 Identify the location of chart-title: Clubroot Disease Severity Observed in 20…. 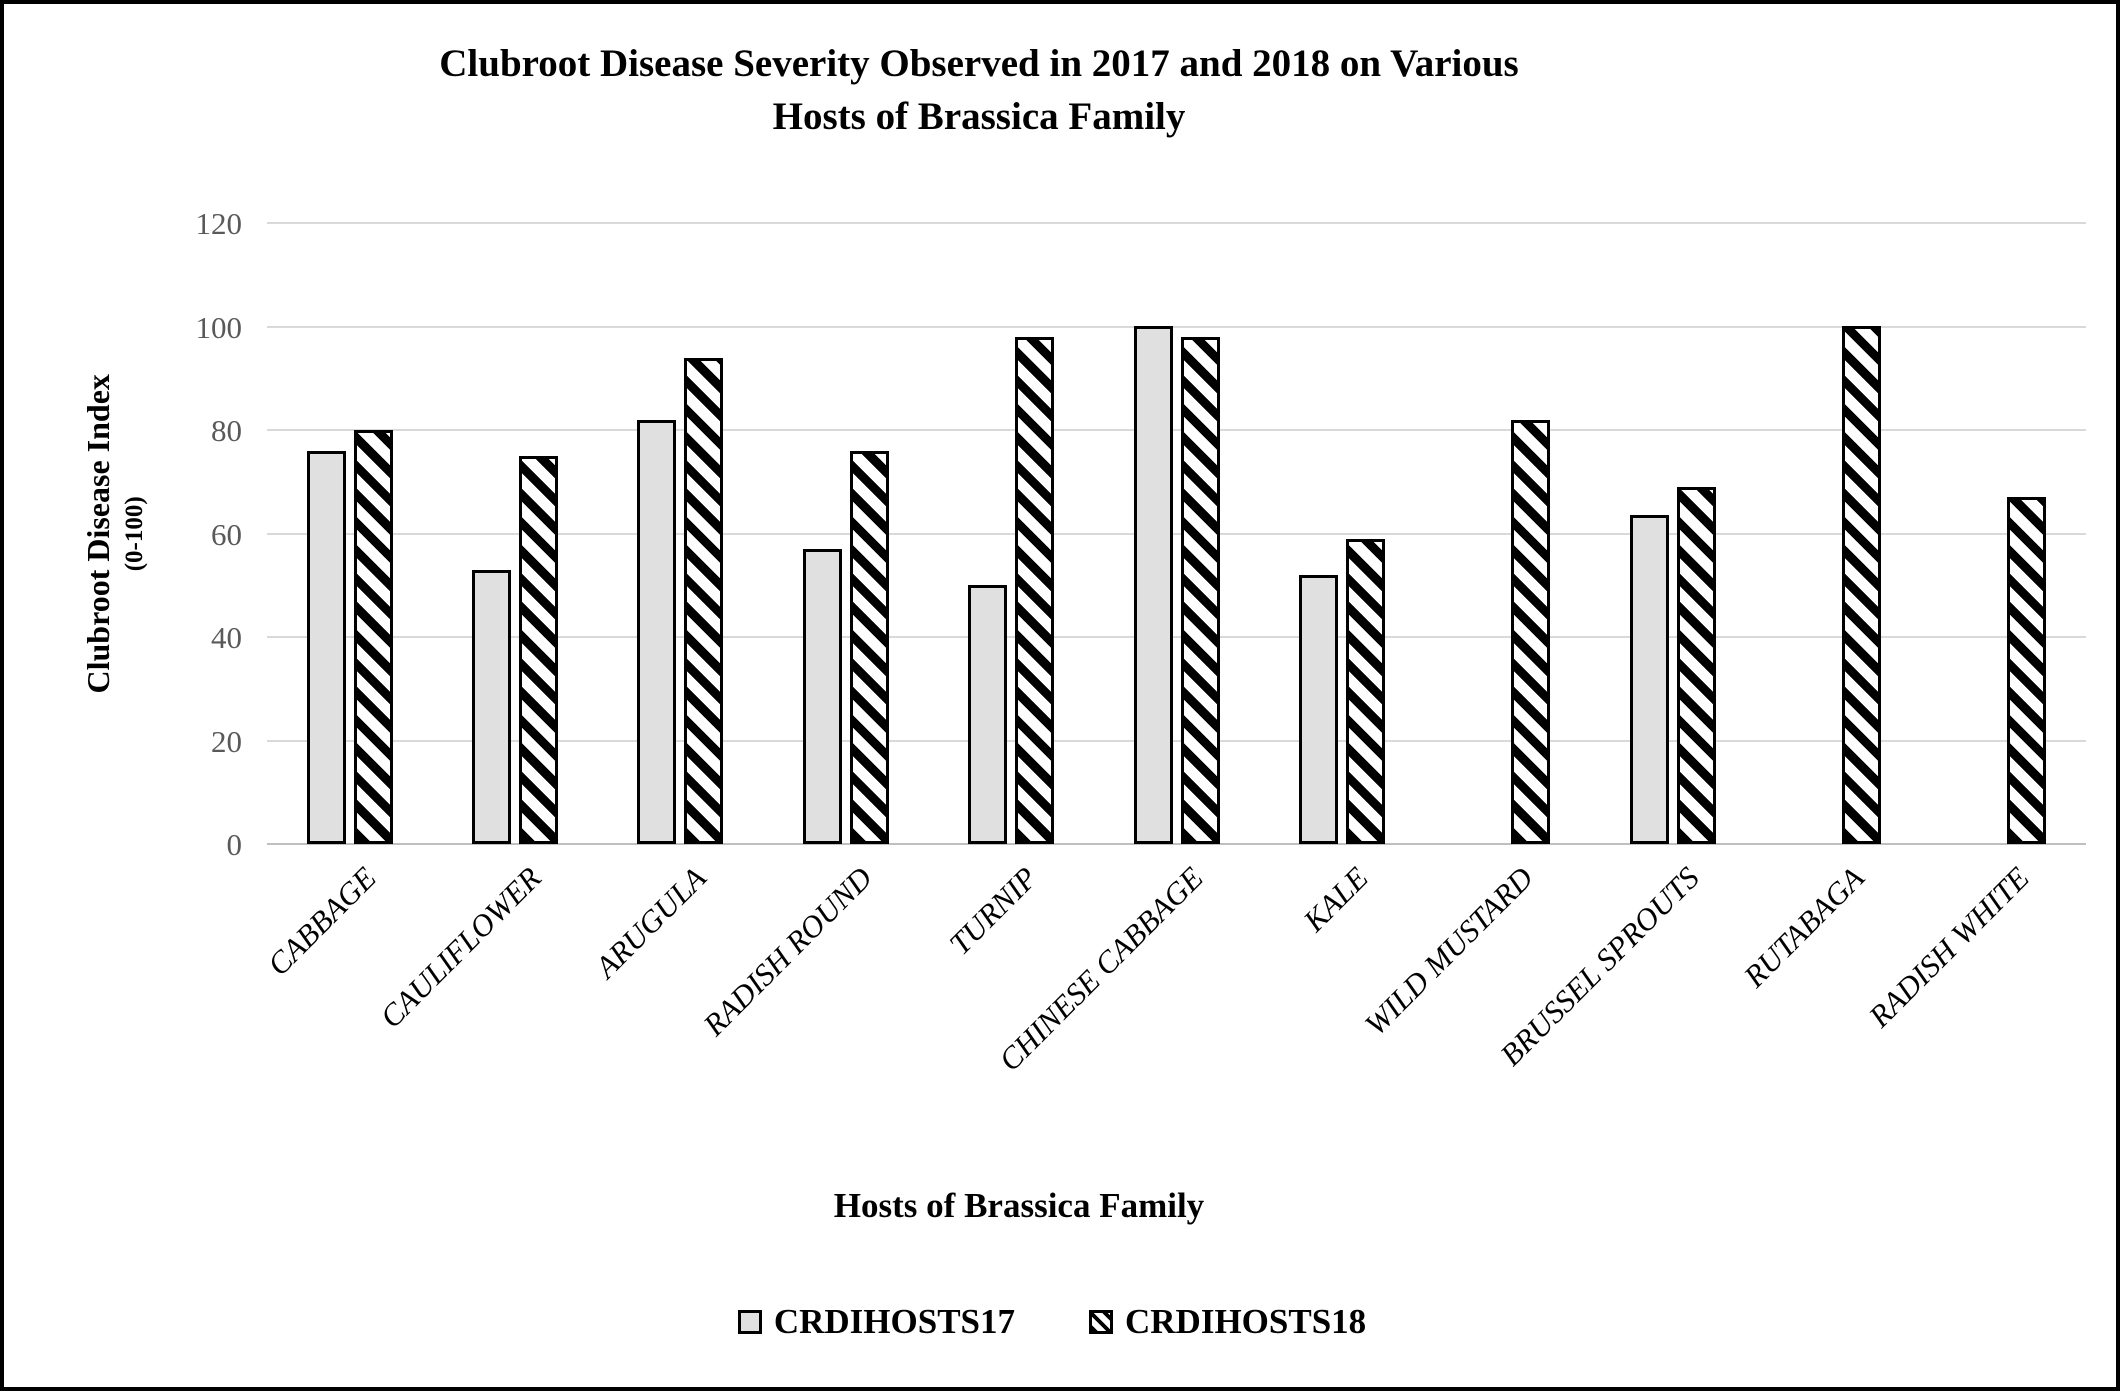
(1019, 90).